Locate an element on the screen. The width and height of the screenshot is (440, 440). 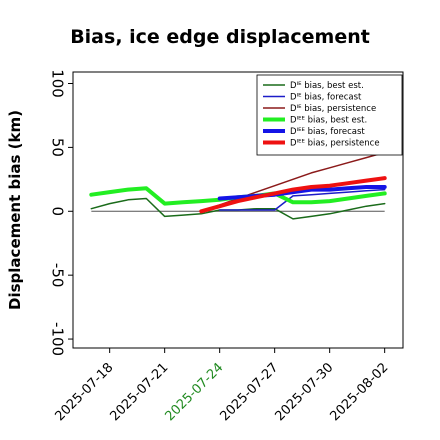
legend-label: Dᴵᴱᴱ bias, forecast is located at coordinates (327, 132).